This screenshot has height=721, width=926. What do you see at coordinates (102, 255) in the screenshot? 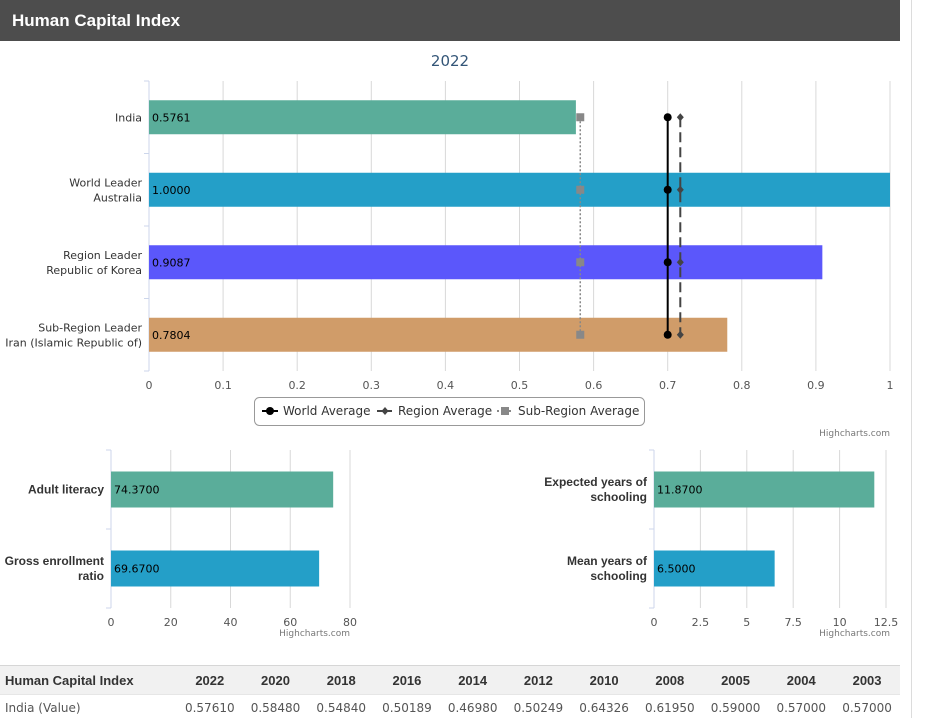
I see `category-label: Region Leader` at bounding box center [102, 255].